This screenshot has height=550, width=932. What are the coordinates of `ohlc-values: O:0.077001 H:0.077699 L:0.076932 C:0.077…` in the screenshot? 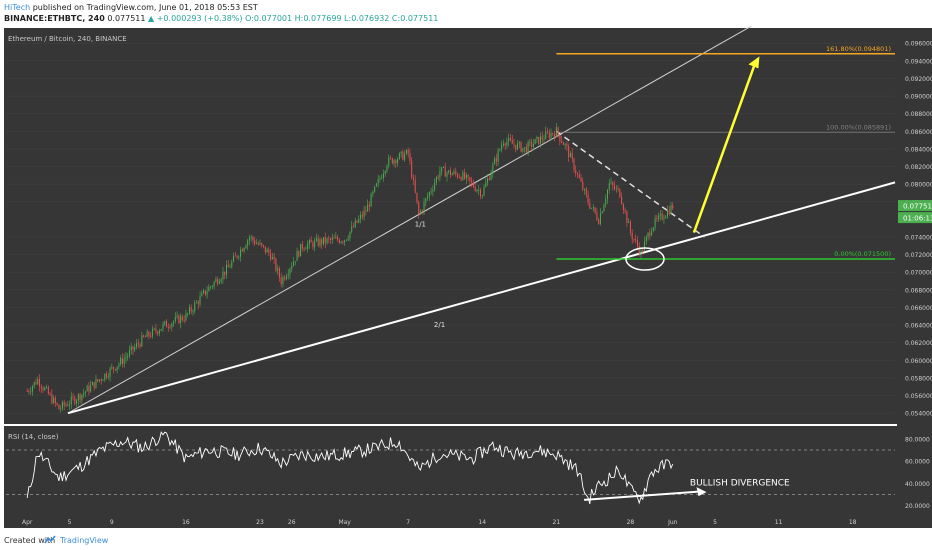 It's located at (342, 18).